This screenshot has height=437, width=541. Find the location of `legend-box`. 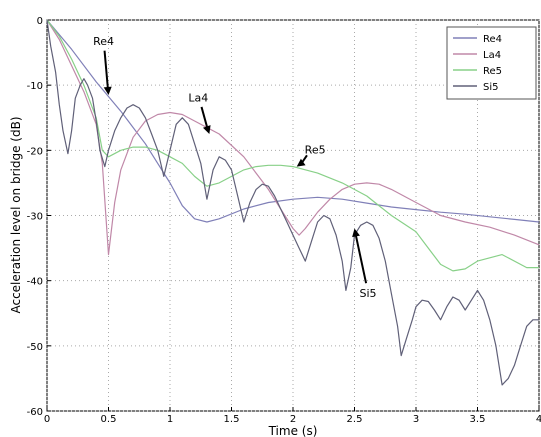

legend-box is located at coordinates (491, 63).